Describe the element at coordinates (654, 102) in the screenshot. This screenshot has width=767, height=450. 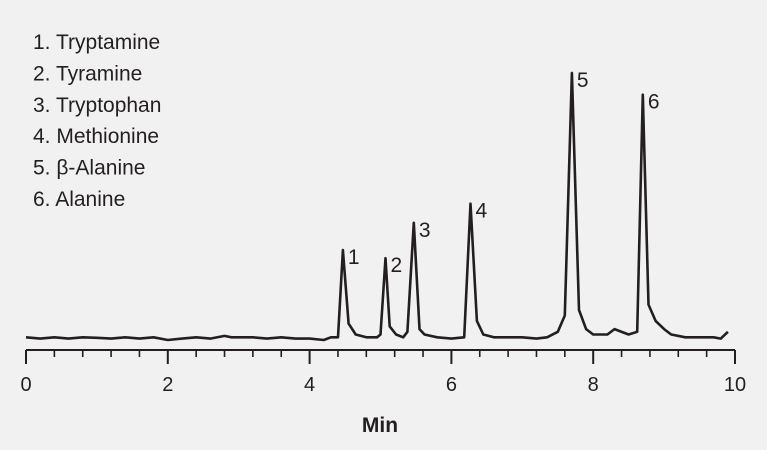
I see `peak-label: 6` at that location.